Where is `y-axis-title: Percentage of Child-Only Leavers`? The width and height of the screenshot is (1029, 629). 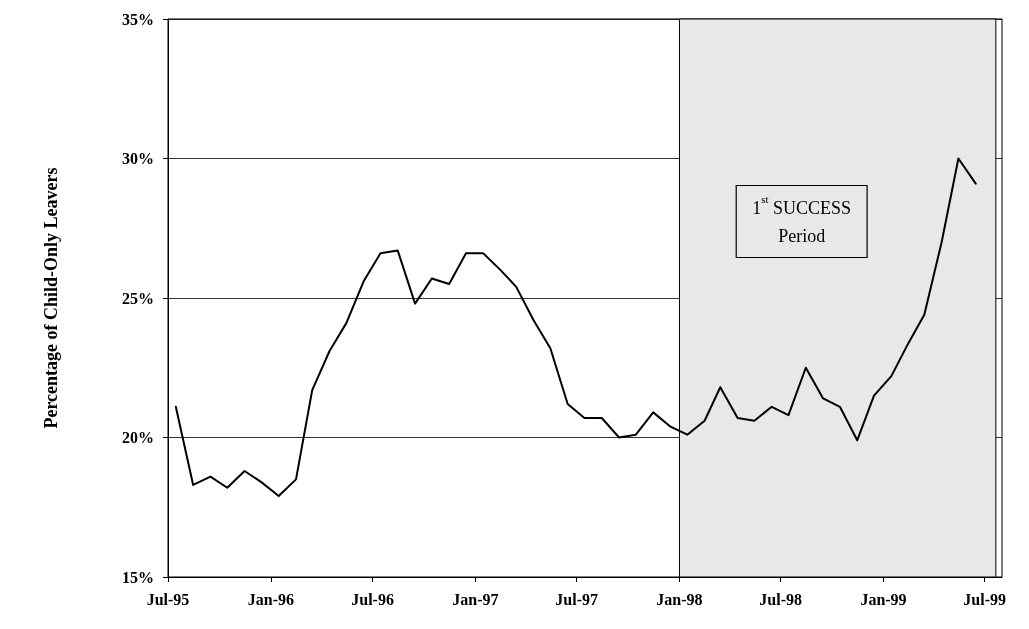
y-axis-title: Percentage of Child-Only Leavers is located at coordinates (51, 298).